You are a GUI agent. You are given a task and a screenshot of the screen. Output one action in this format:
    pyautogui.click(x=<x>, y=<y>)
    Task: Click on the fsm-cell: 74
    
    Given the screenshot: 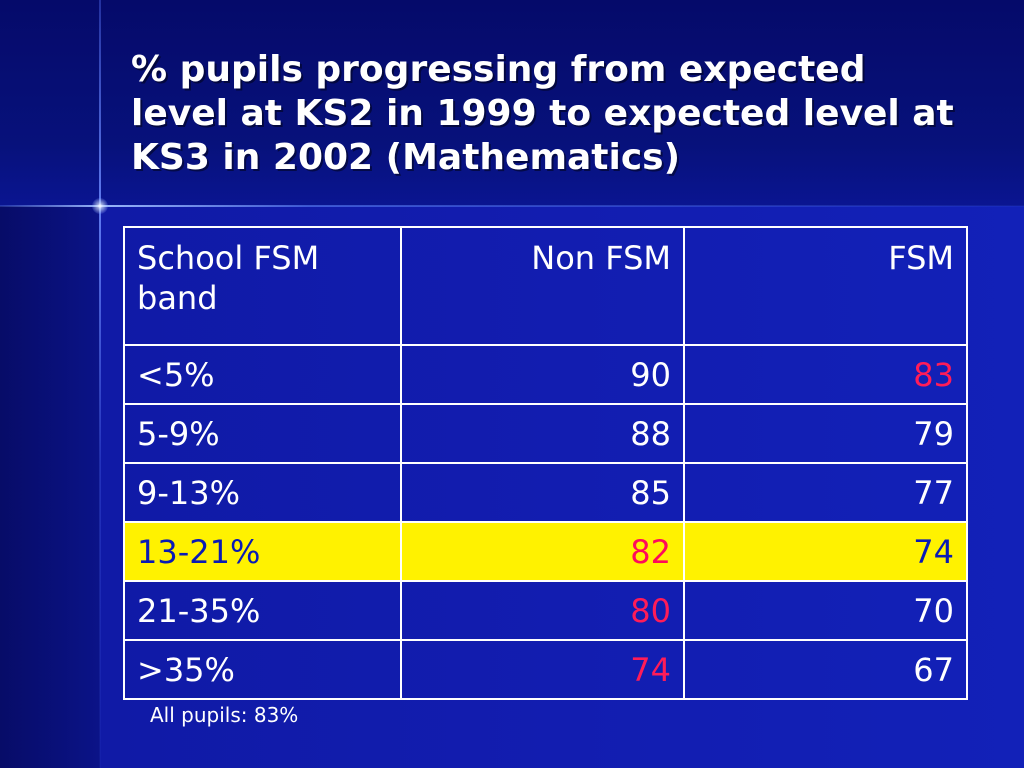 What is the action you would take?
    pyautogui.click(x=825, y=551)
    